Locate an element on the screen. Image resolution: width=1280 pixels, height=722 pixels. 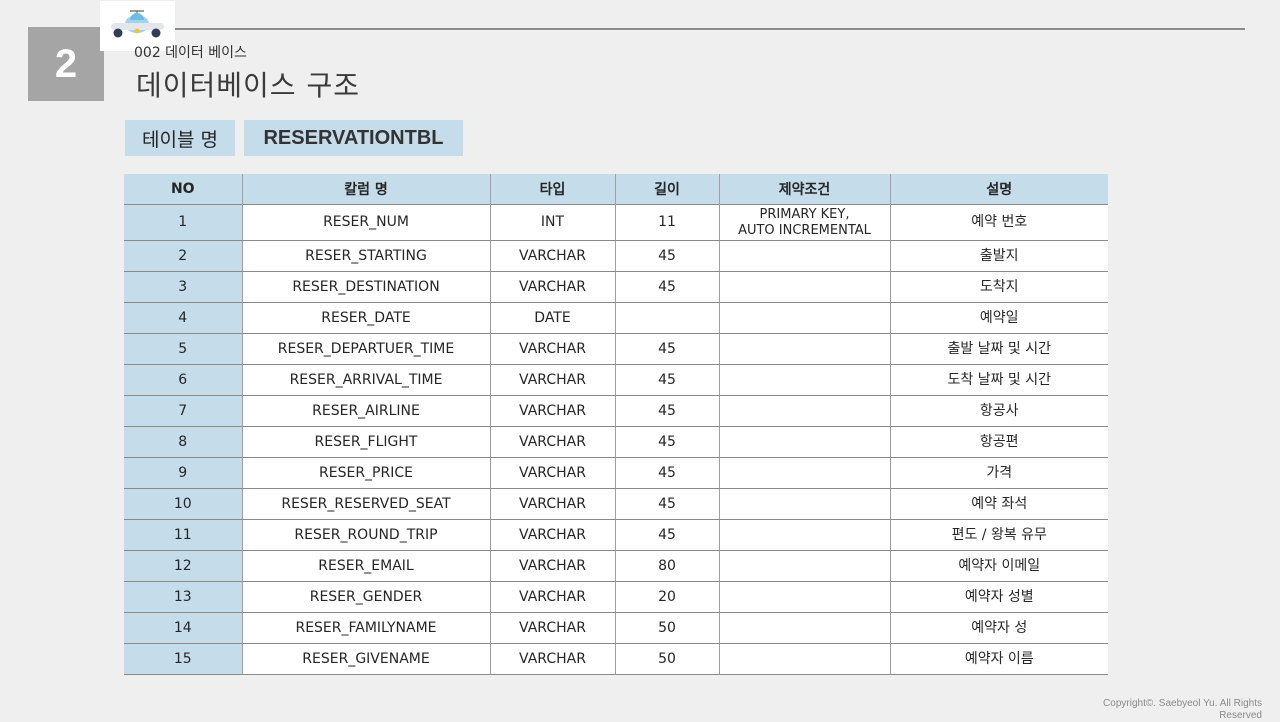
cell-description: 예약 좌석 is located at coordinates (998, 504).